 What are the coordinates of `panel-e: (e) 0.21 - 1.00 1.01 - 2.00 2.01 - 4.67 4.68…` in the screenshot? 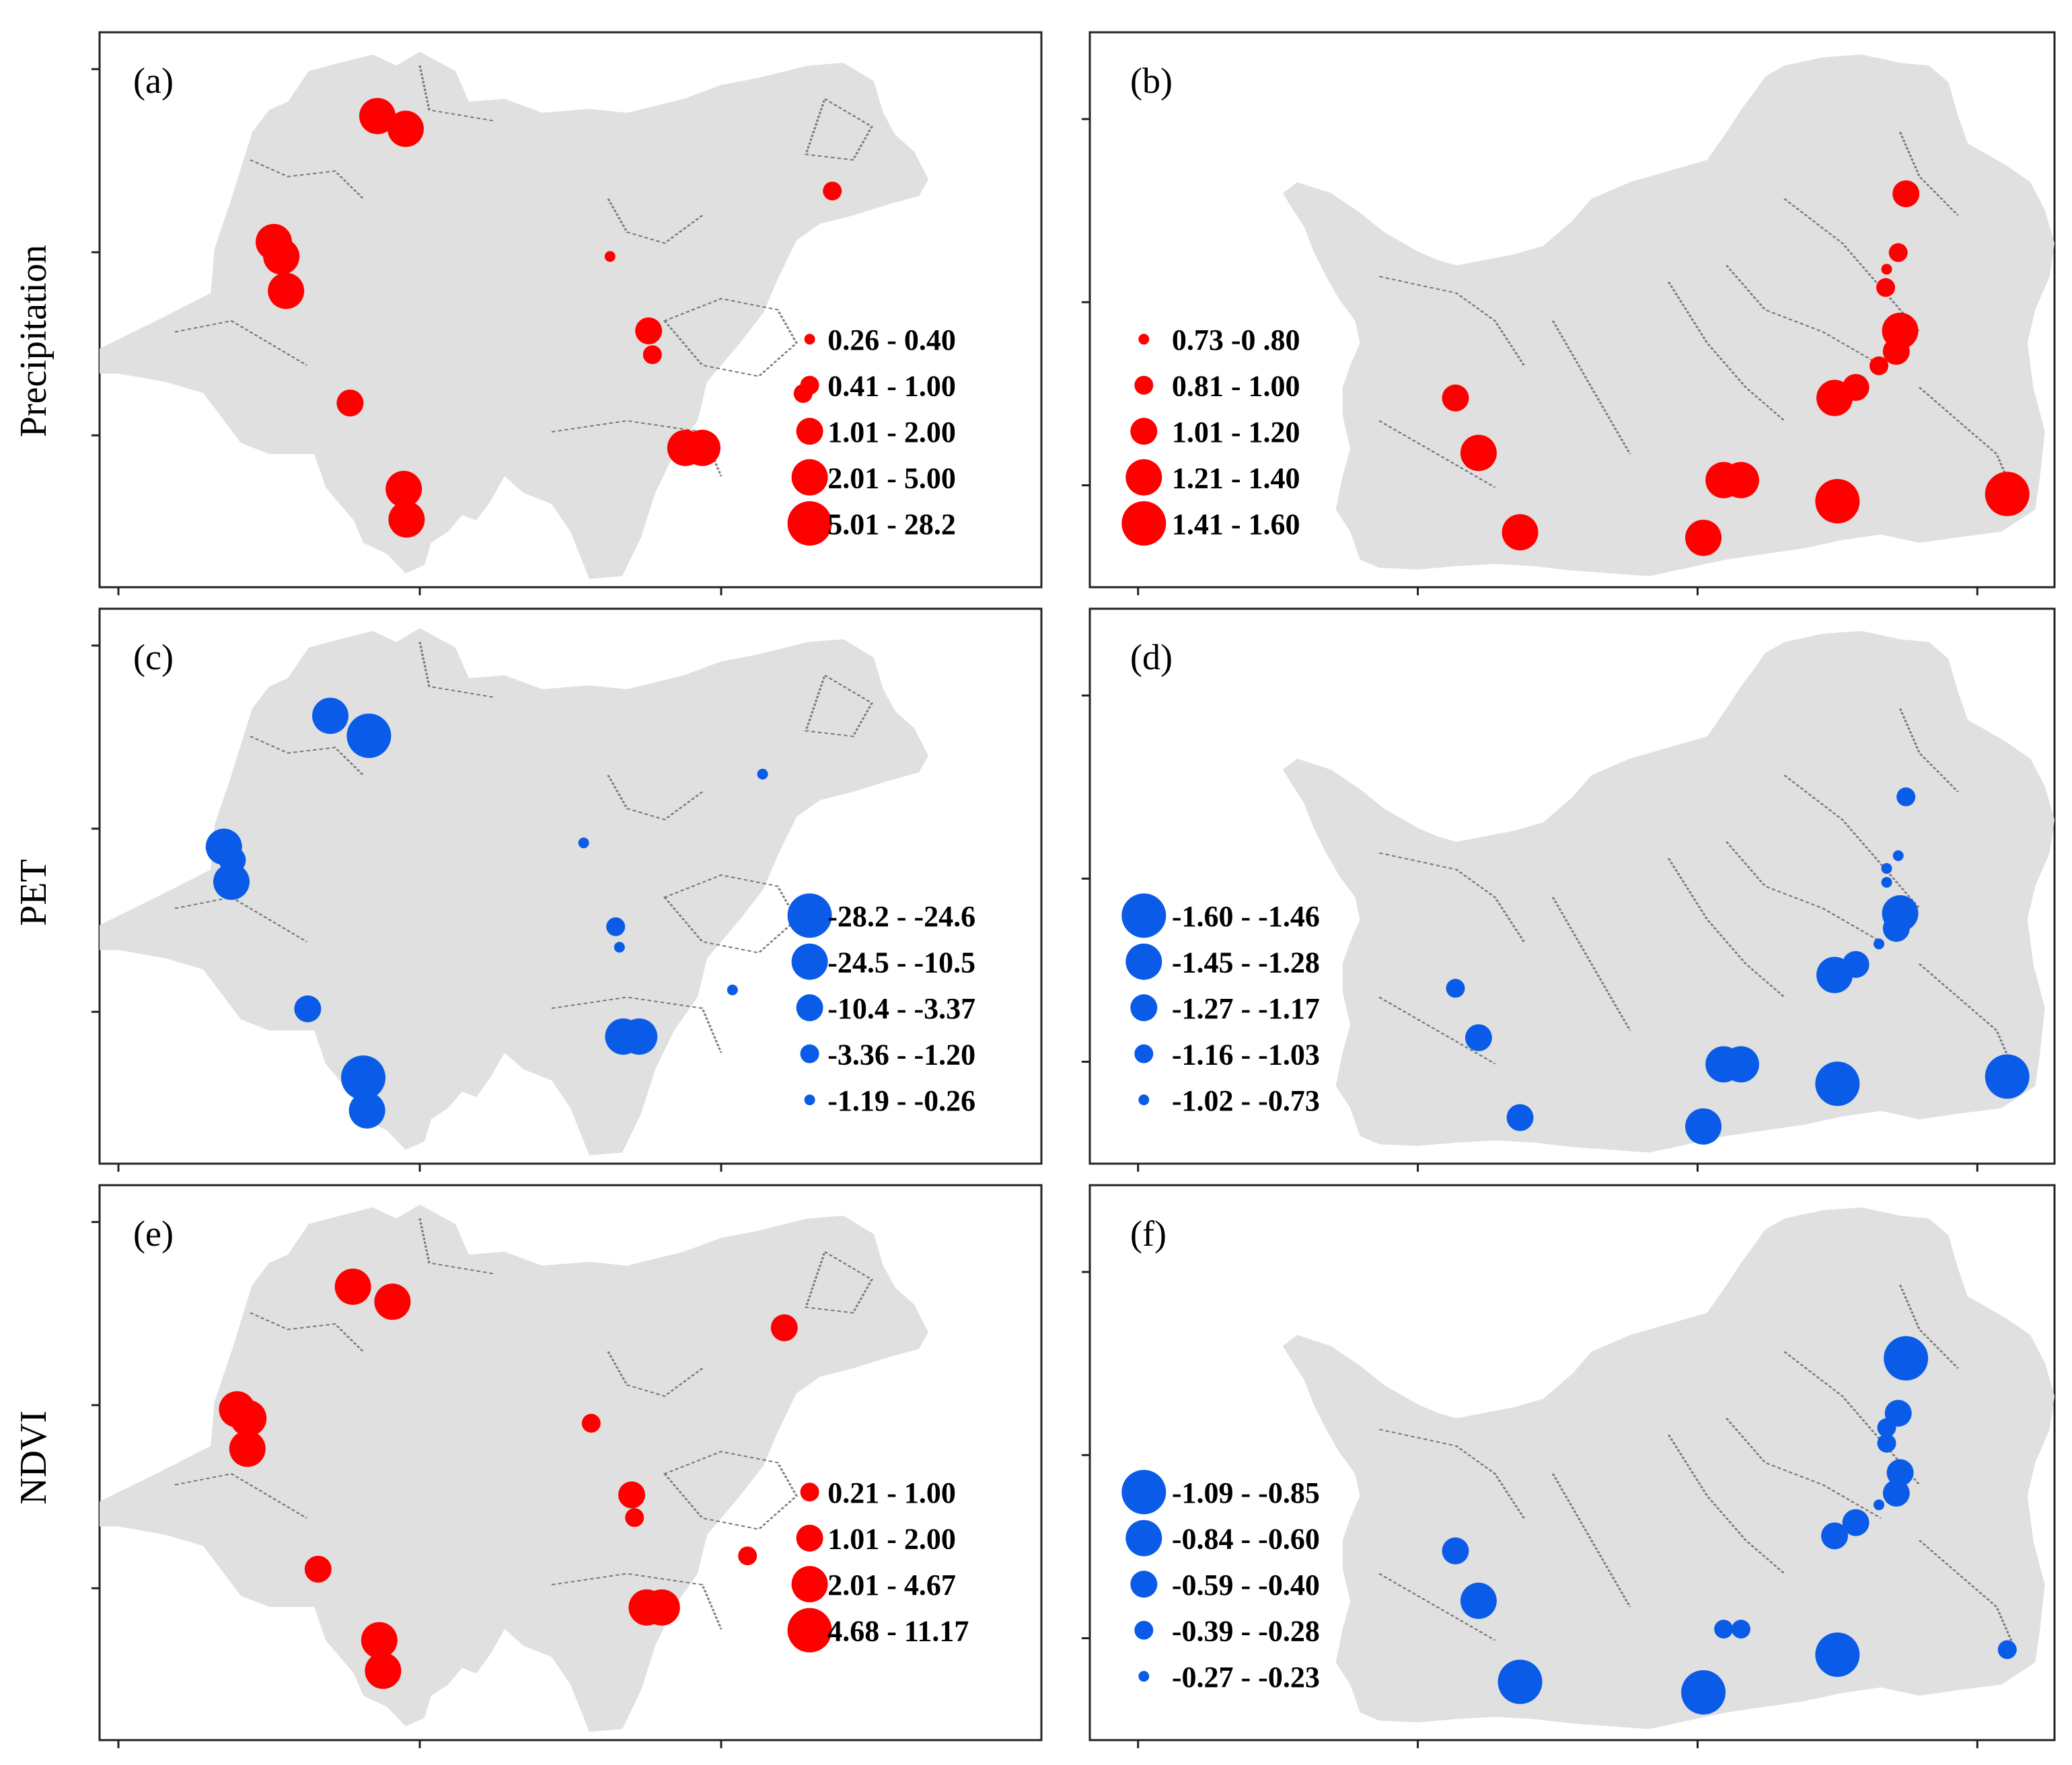 It's located at (567, 1466).